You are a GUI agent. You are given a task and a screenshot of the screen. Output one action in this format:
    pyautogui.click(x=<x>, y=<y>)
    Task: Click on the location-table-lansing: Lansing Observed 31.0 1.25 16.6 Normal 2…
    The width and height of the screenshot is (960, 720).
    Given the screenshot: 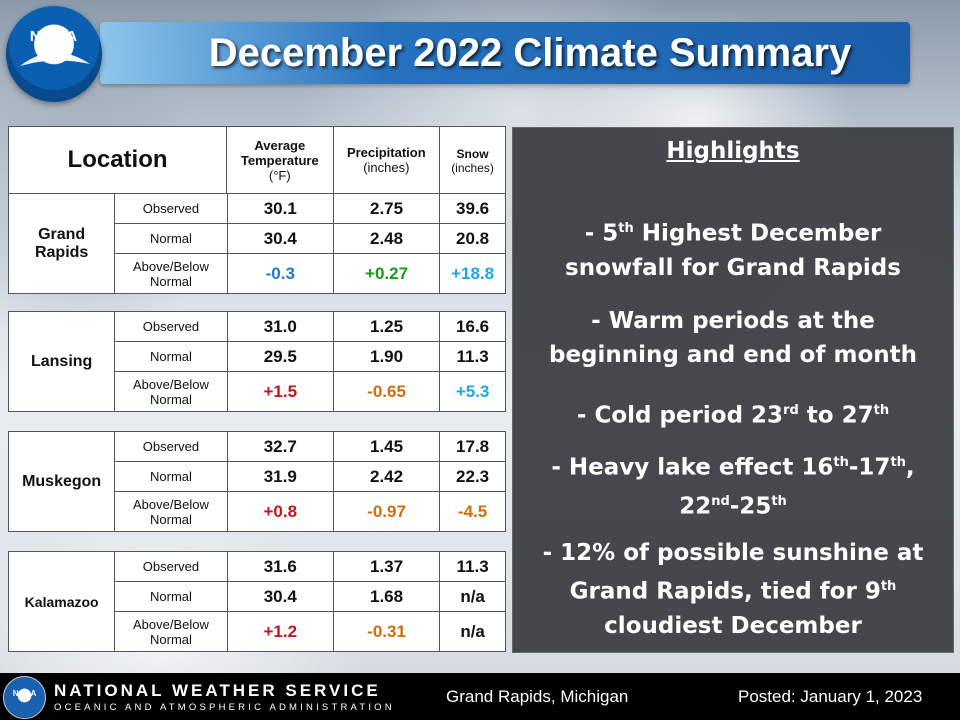 What is the action you would take?
    pyautogui.click(x=256, y=361)
    